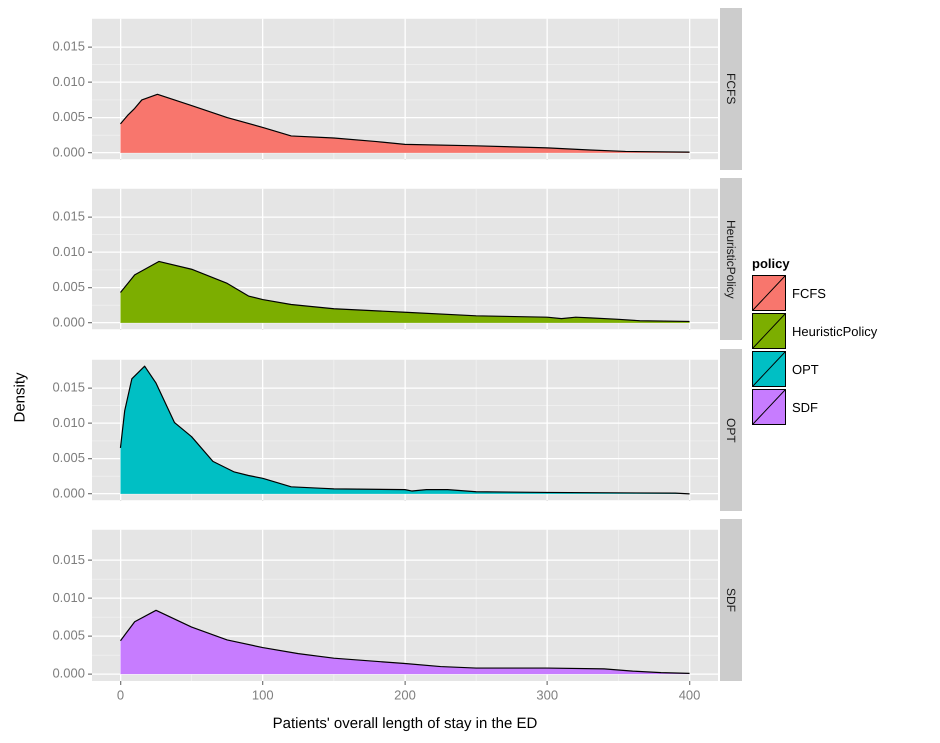 Image resolution: width=940 pixels, height=743 pixels. What do you see at coordinates (547, 694) in the screenshot?
I see `x-tick-label: 300` at bounding box center [547, 694].